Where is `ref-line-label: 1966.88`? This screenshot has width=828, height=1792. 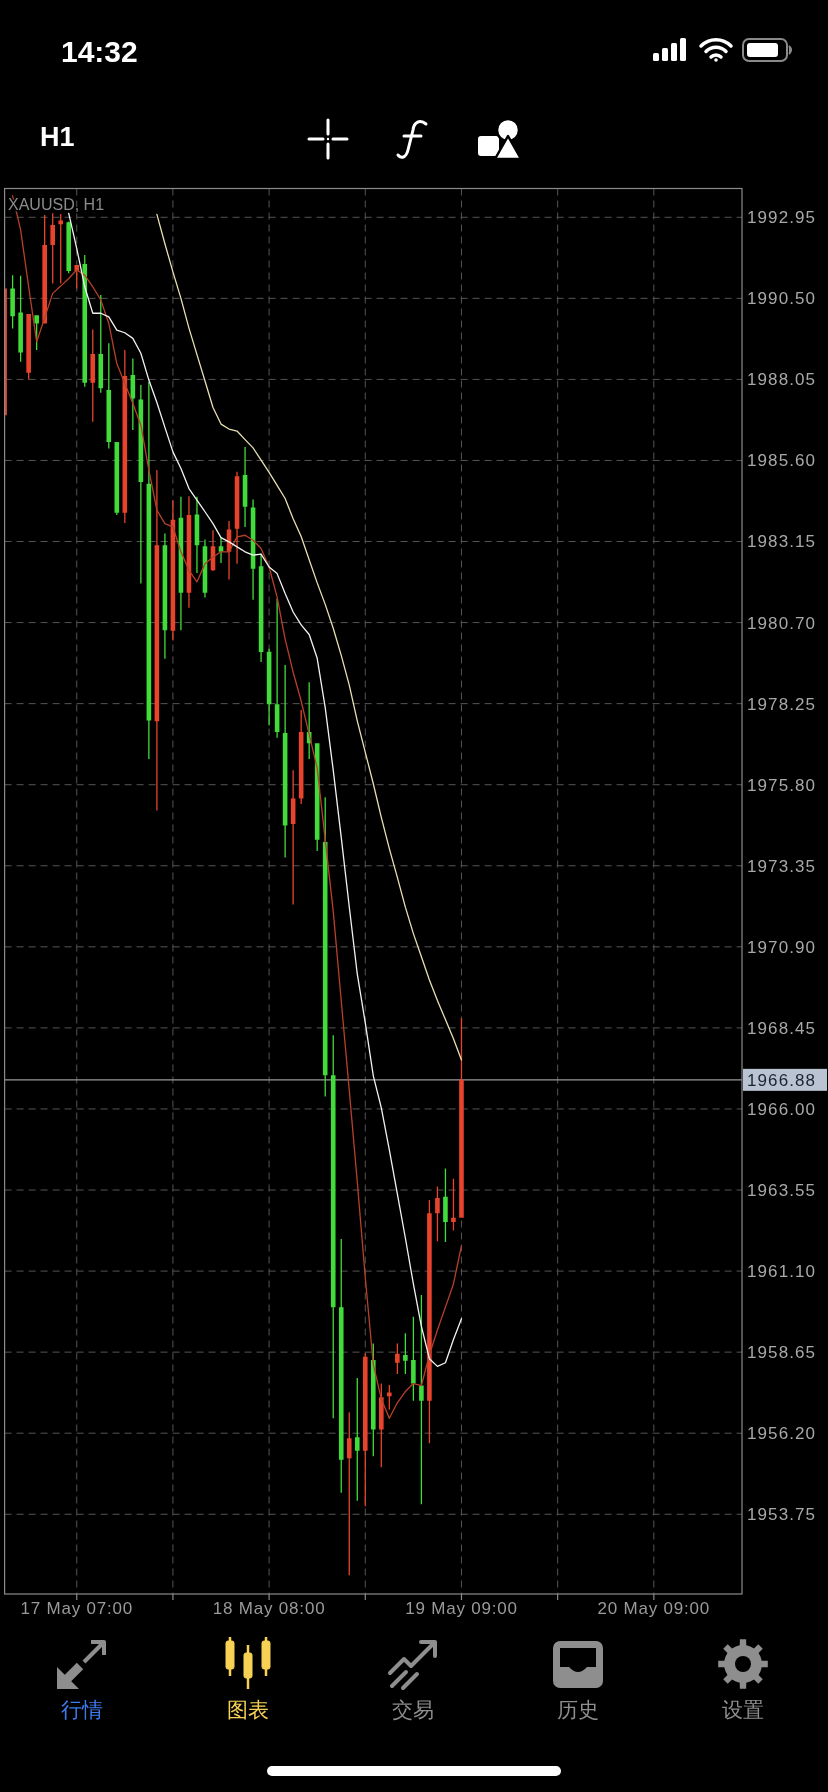 ref-line-label: 1966.88 is located at coordinates (782, 1080).